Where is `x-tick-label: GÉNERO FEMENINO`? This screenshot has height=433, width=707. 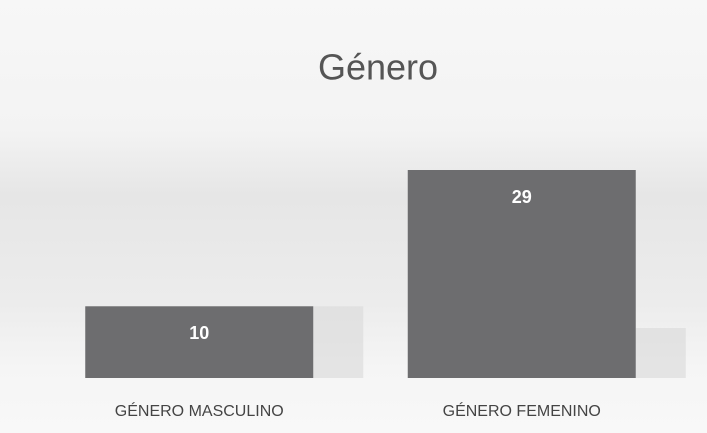
x-tick-label: GÉNERO FEMENINO is located at coordinates (522, 410).